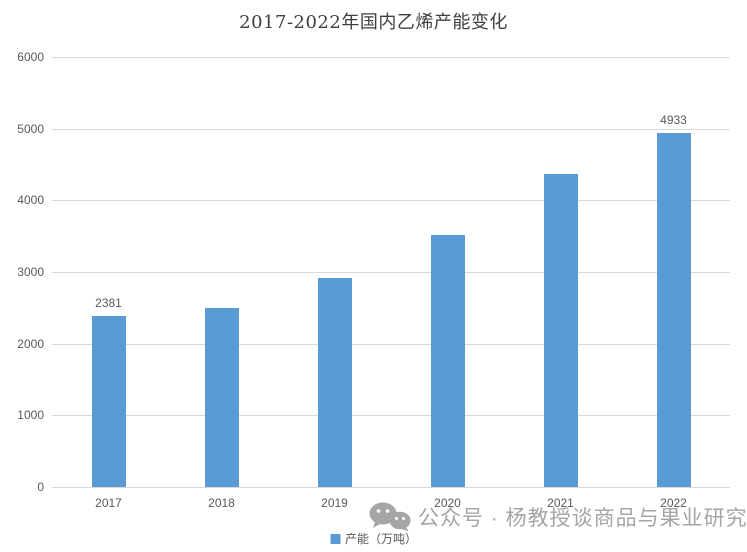  What do you see at coordinates (221, 397) in the screenshot?
I see `bar-2018` at bounding box center [221, 397].